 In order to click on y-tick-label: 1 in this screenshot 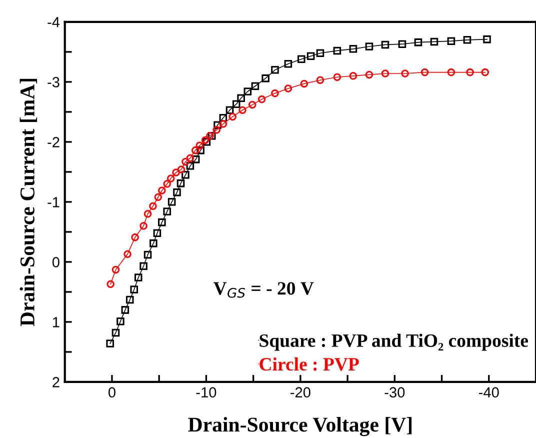, I will do `click(56, 322)`.